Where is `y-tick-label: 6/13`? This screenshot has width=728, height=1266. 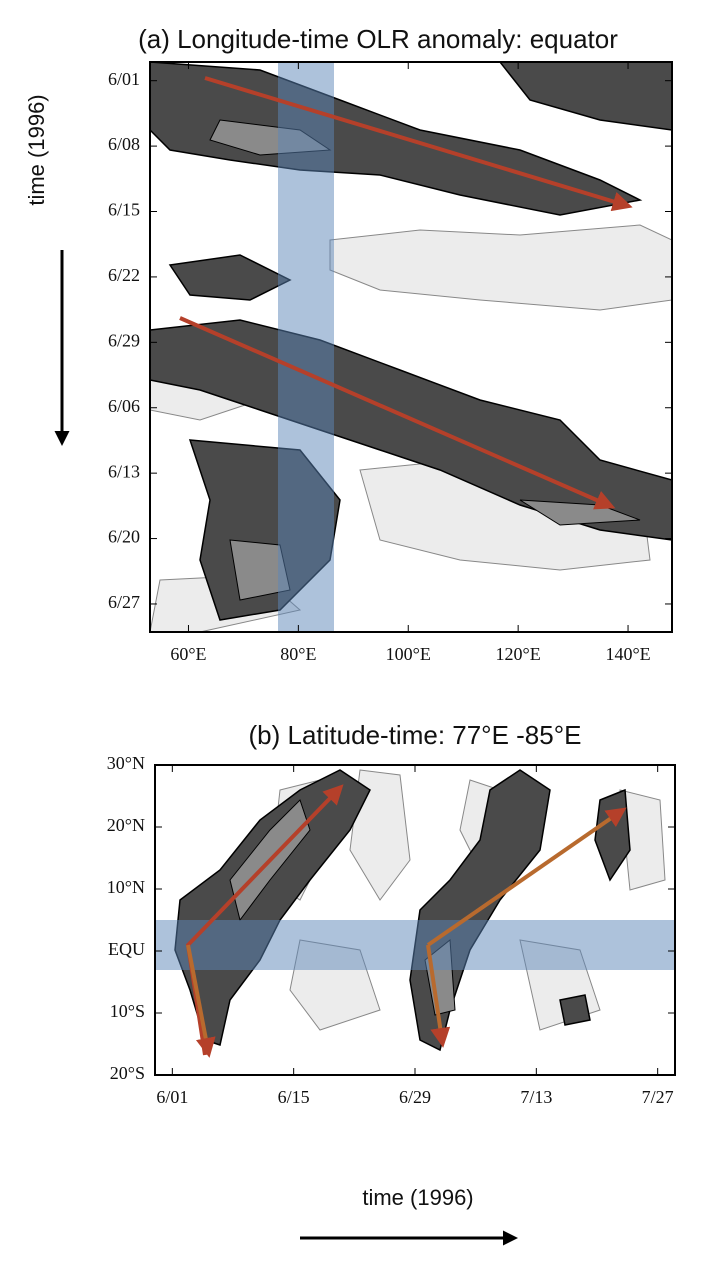 y-tick-label: 6/13 is located at coordinates (124, 471).